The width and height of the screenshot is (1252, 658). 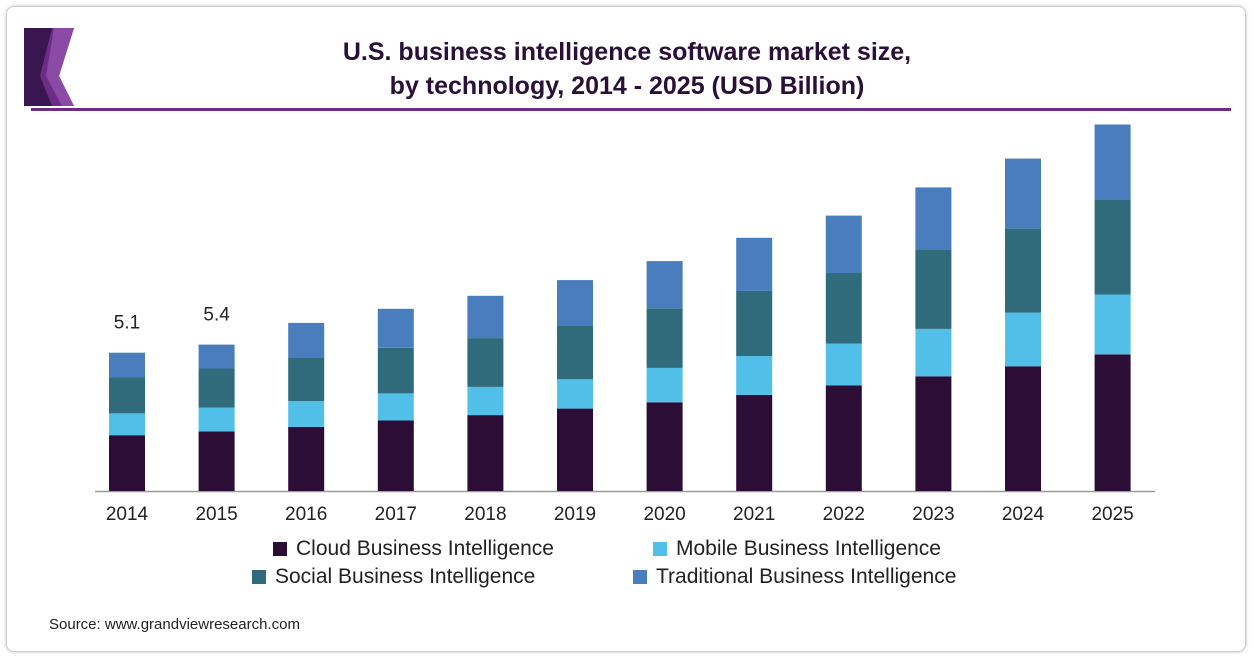 What do you see at coordinates (1023, 193) in the screenshot?
I see `bar-2024-traditional-business-intelligence` at bounding box center [1023, 193].